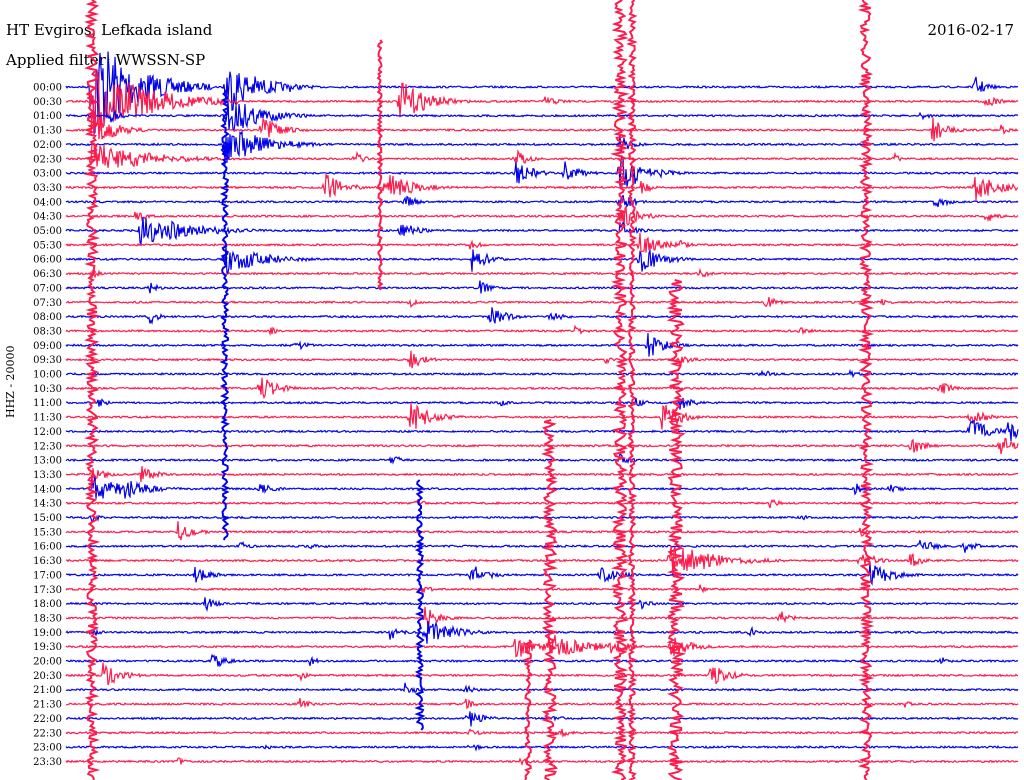 Image resolution: width=1024 pixels, height=780 pixels. I want to click on hour-tick-label: 19:30, so click(47, 647).